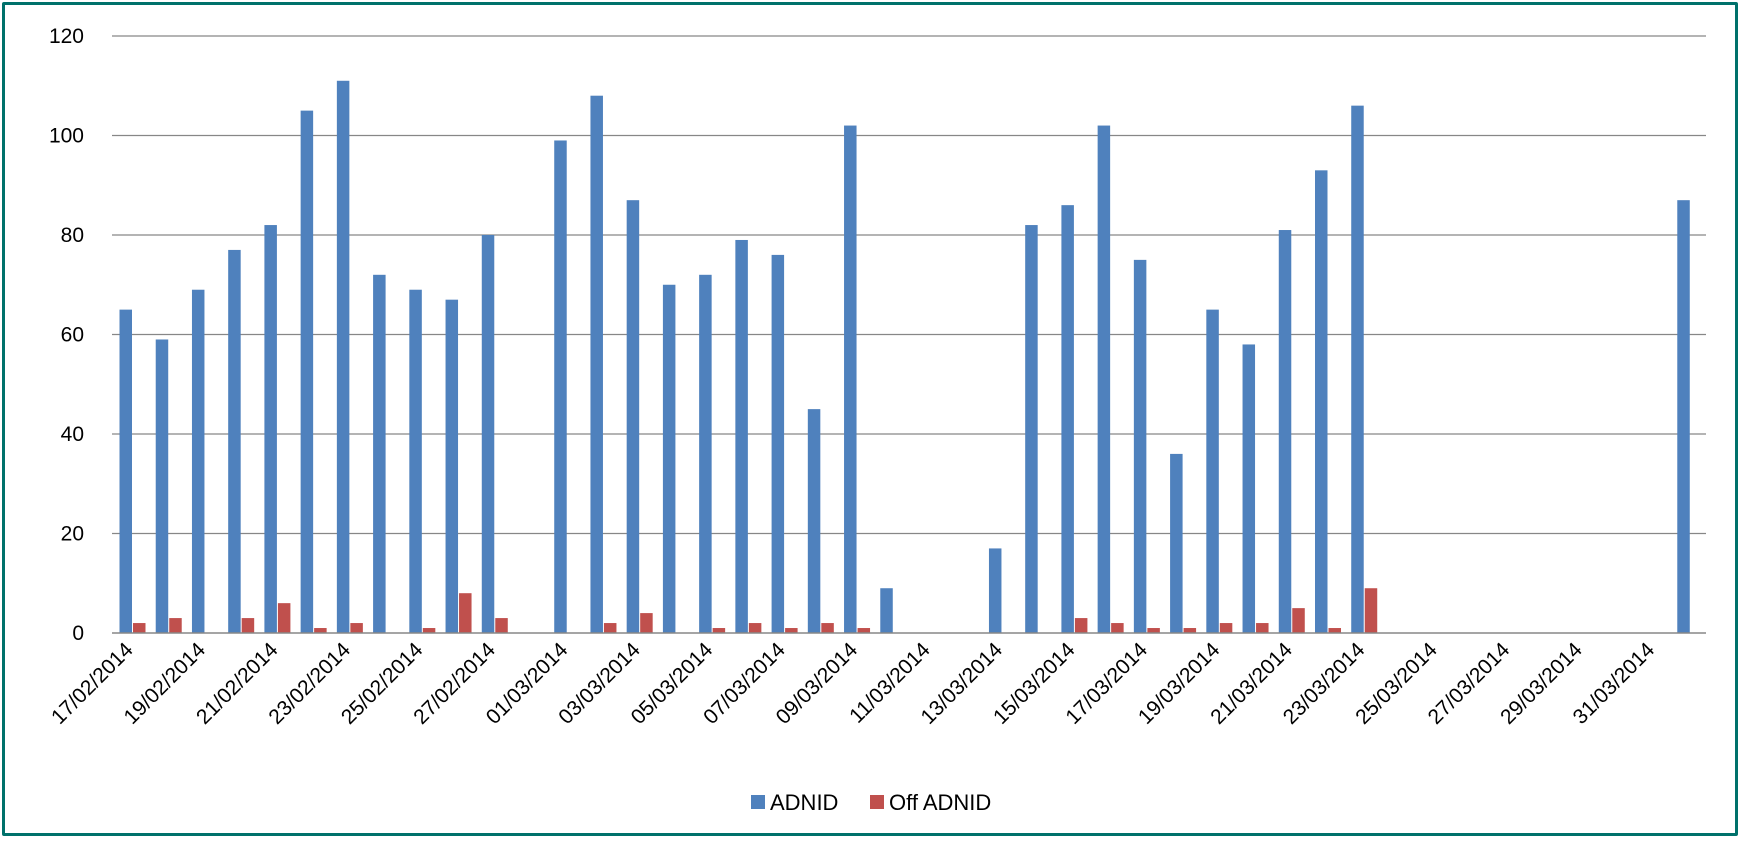 Image resolution: width=1746 pixels, height=843 pixels. I want to click on legend: ADNID Off ADNID, so click(871, 802).